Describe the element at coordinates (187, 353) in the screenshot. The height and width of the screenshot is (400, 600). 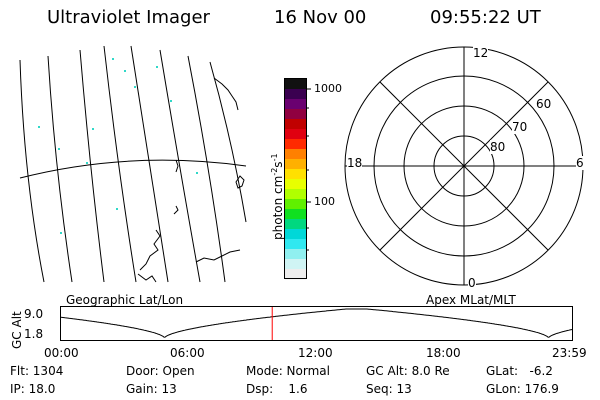
I see `gc-plot-xtick-0600: 06:00` at that location.